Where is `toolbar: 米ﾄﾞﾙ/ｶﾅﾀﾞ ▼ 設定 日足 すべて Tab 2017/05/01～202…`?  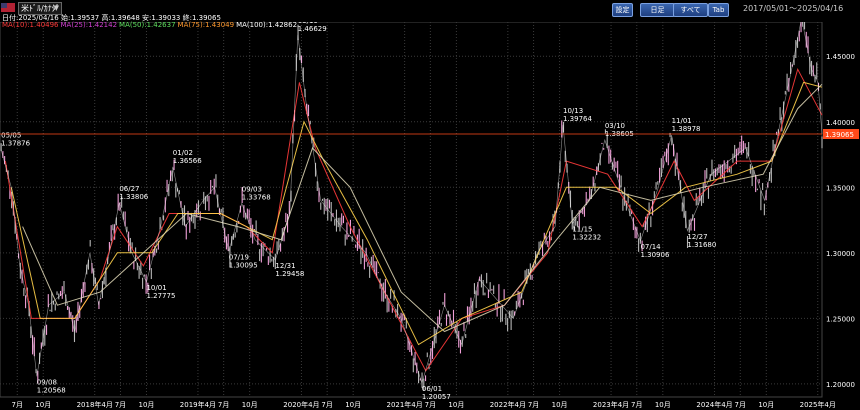 toolbar: 米ﾄﾞﾙ/ｶﾅﾀﾞ ▼ 設定 日足 すべて Tab 2017/05/01～202… is located at coordinates (430, 11).